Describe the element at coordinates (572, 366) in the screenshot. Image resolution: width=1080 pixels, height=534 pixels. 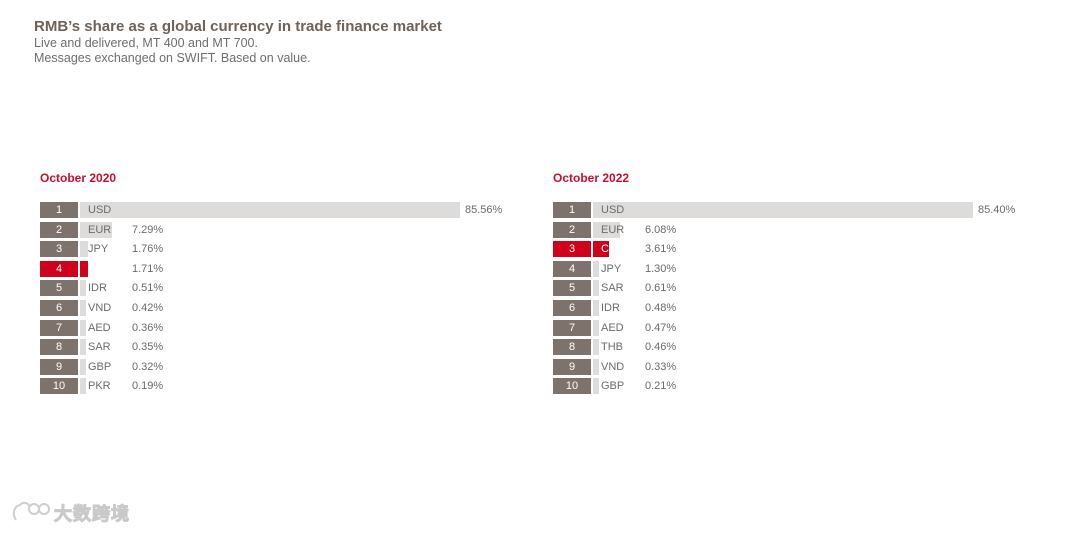
I see `rank-badge: 9` at that location.